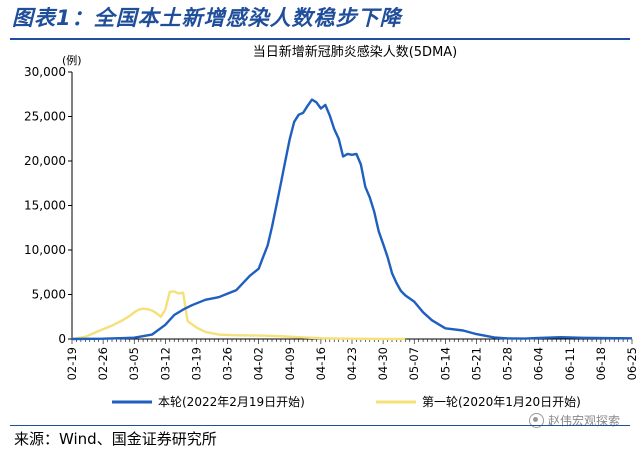 Image resolution: width=640 pixels, height=449 pixels. I want to click on x-tick-label: 04-30, so click(383, 363).